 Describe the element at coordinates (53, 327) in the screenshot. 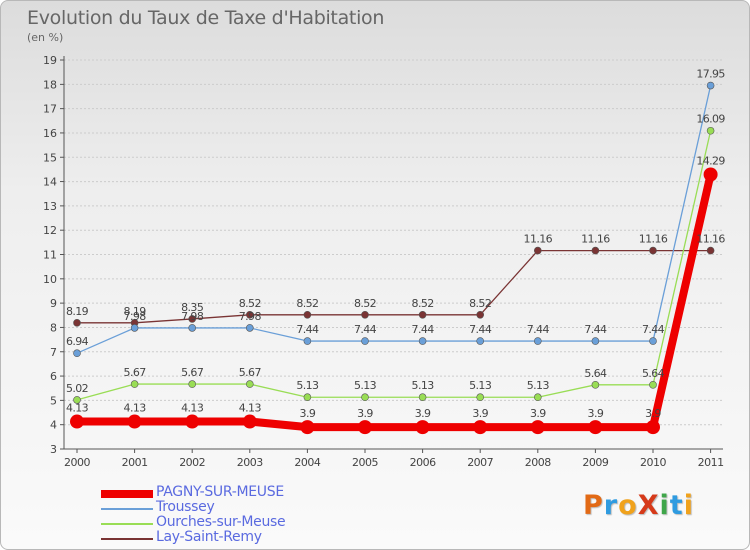

I see `y-tick-label: 8` at that location.